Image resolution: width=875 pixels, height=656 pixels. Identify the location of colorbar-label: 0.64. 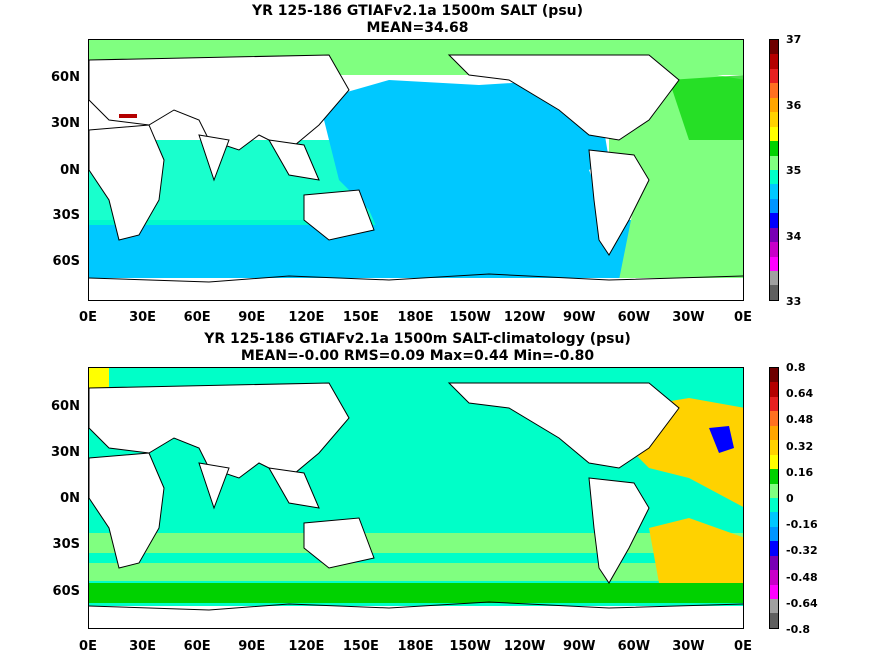
(800, 394).